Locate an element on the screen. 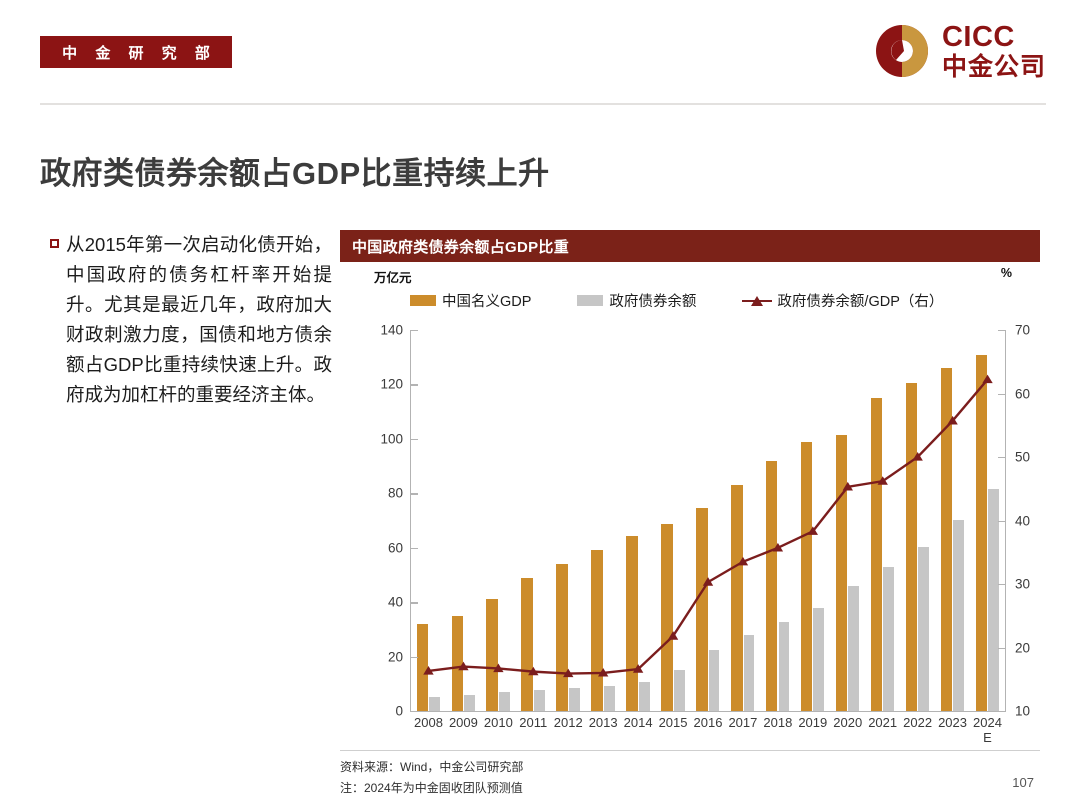  x-axis-label: 2011 is located at coordinates (533, 722).